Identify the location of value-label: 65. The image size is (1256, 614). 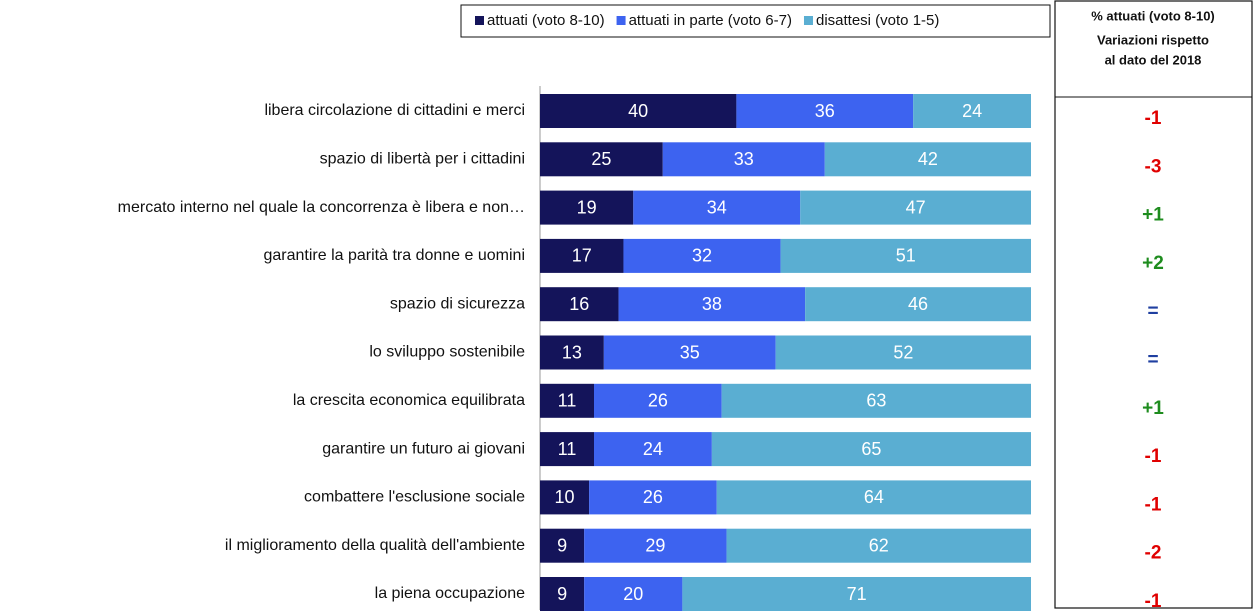
(871, 449).